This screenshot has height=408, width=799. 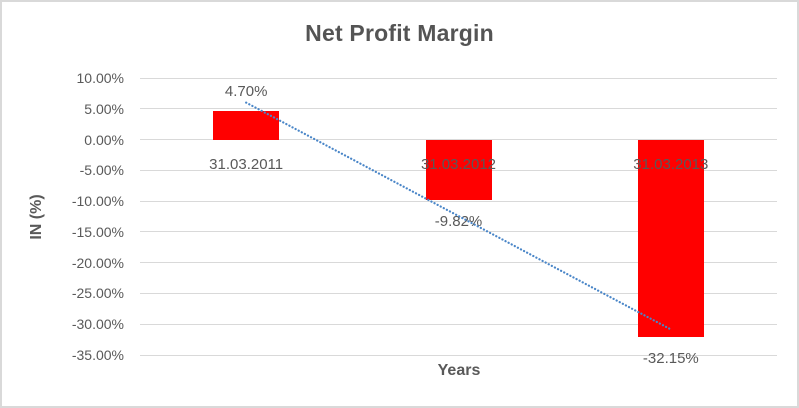 What do you see at coordinates (246, 125) in the screenshot?
I see `bar-31.03.2011` at bounding box center [246, 125].